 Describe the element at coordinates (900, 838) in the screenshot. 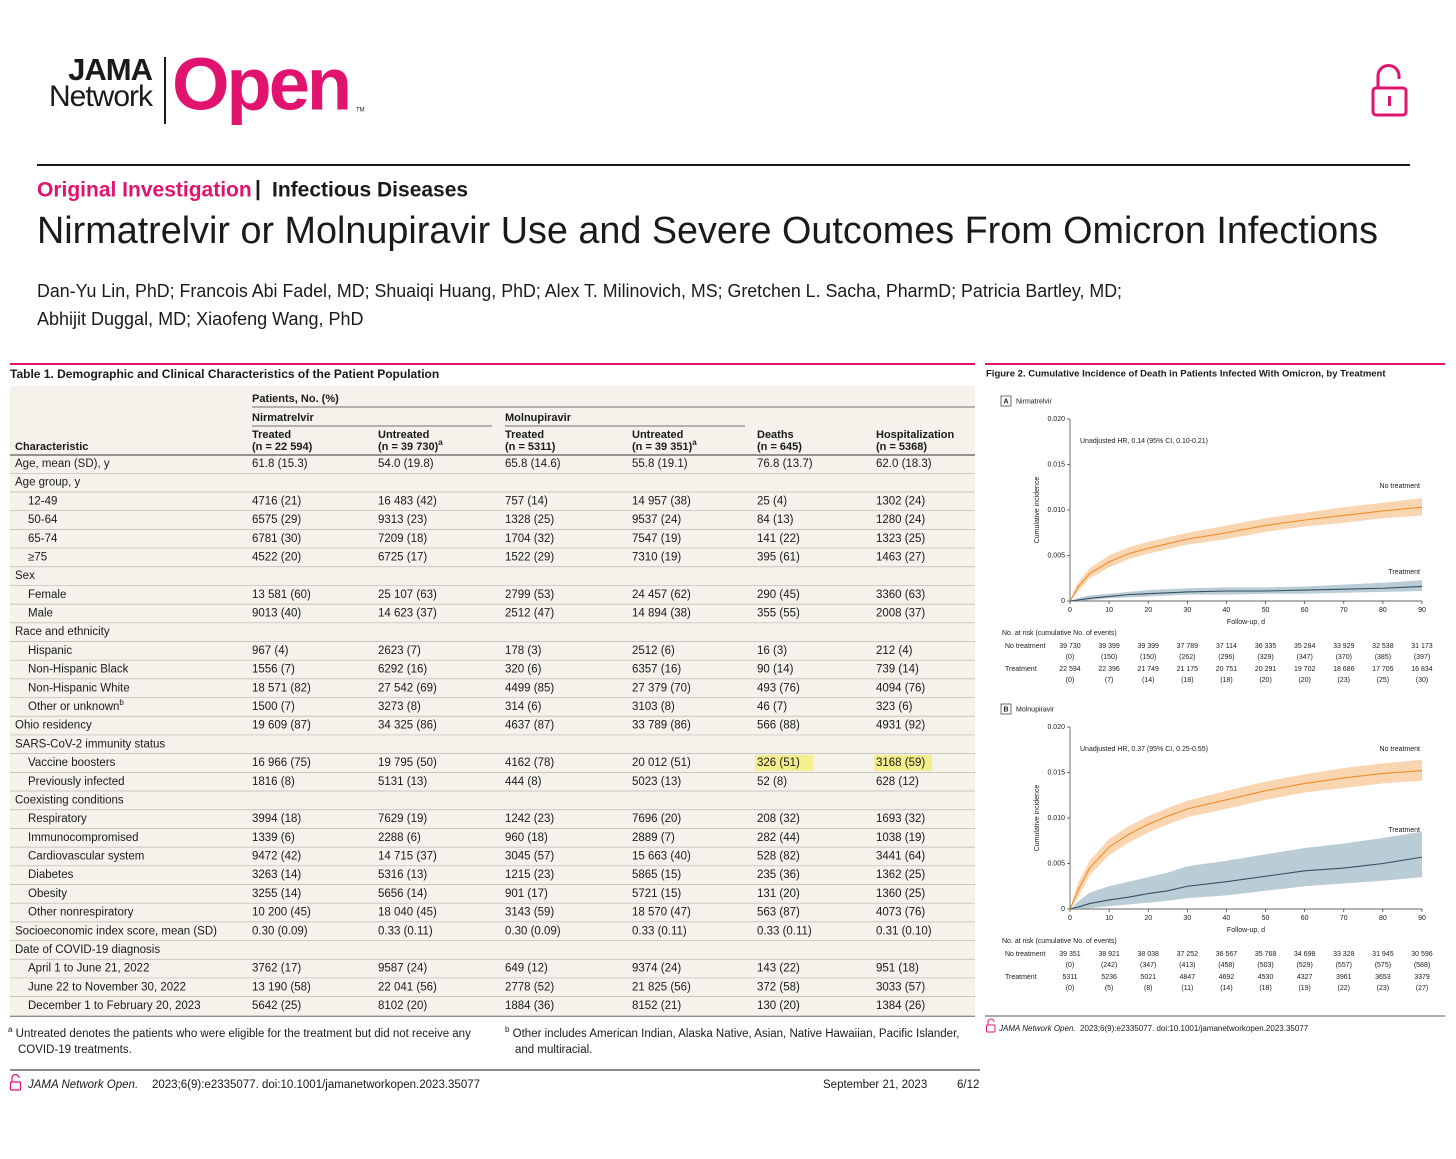

I see `table-cell: 1038 (19)` at that location.